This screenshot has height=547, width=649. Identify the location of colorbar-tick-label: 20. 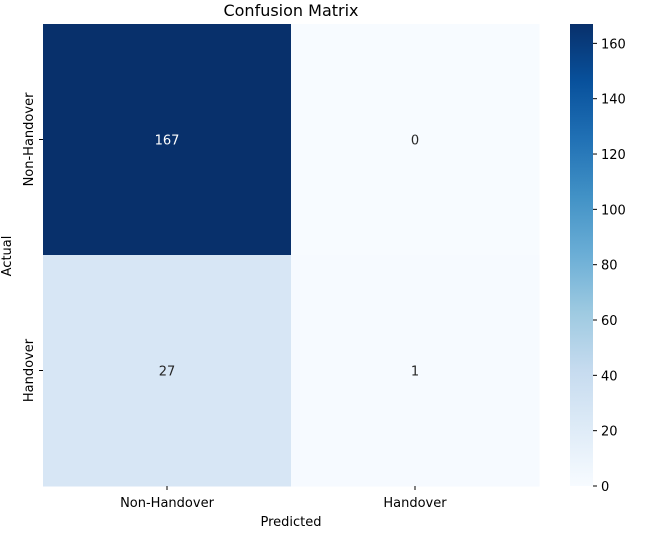
(609, 432).